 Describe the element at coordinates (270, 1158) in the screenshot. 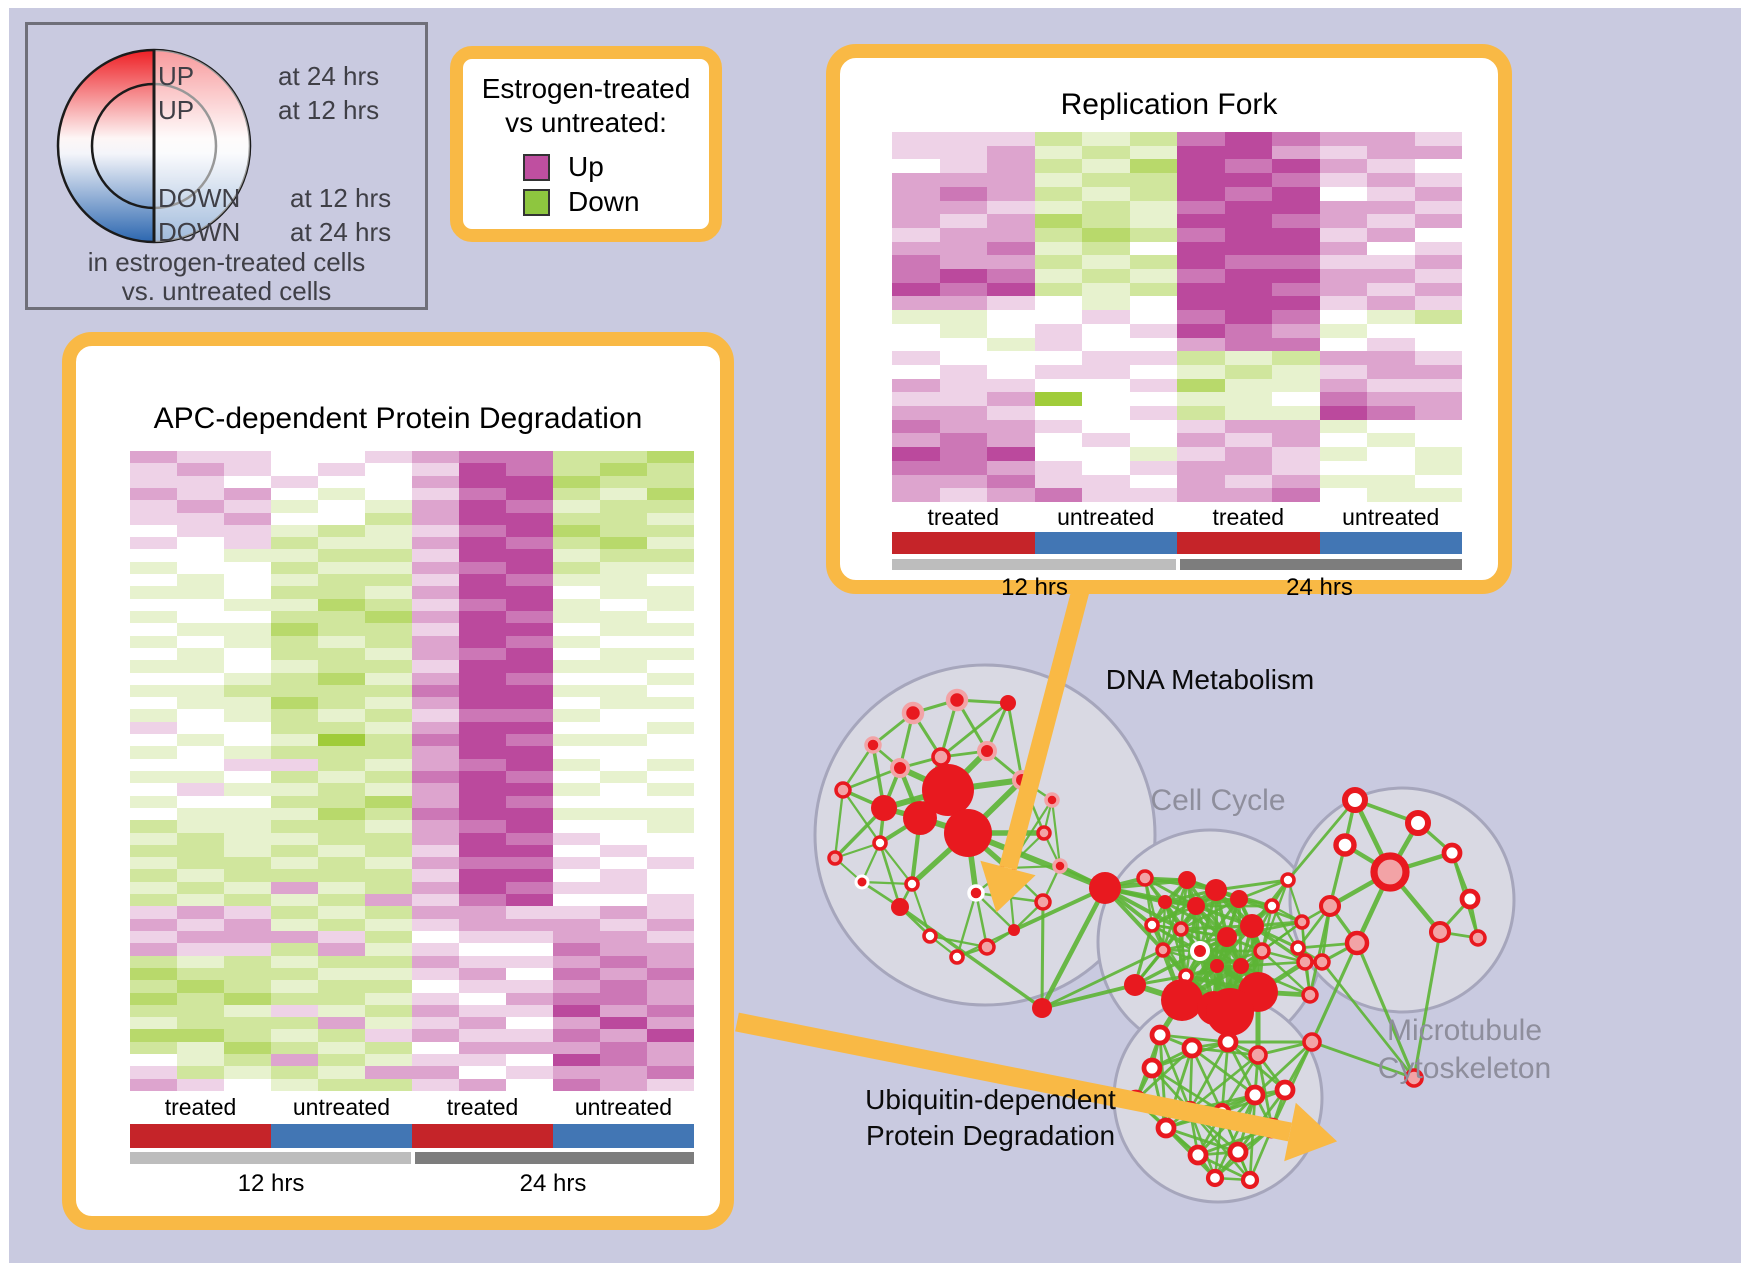

I see `time-bar-12h` at that location.